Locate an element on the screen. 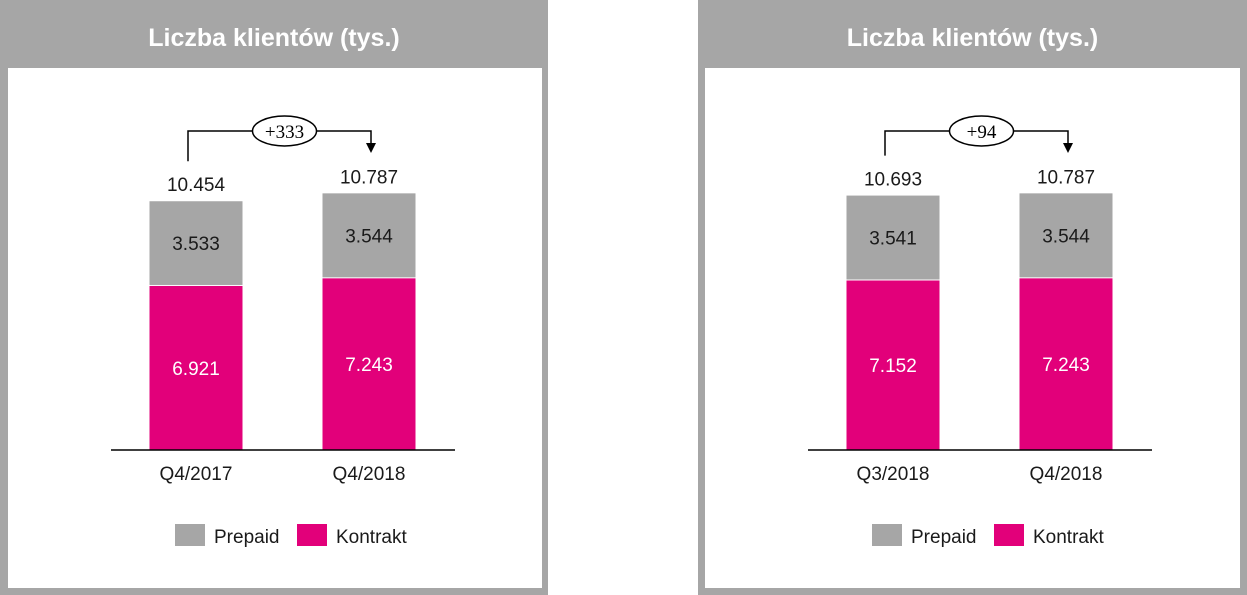  total-label: 10.693 is located at coordinates (893, 180).